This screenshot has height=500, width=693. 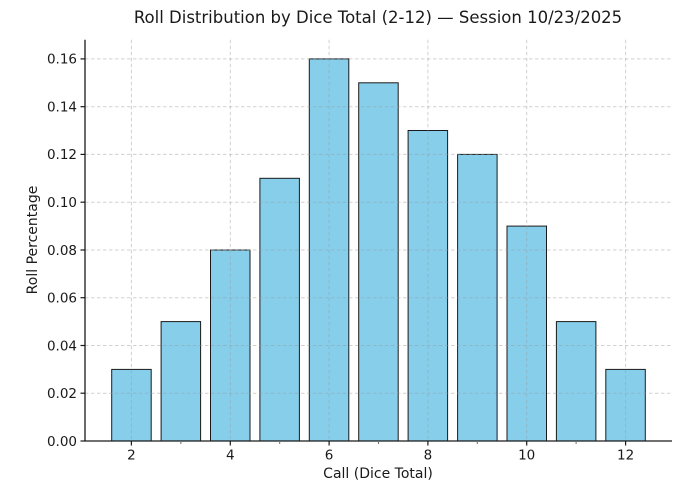 I want to click on y-tick-label: 0.04, so click(x=62, y=346).